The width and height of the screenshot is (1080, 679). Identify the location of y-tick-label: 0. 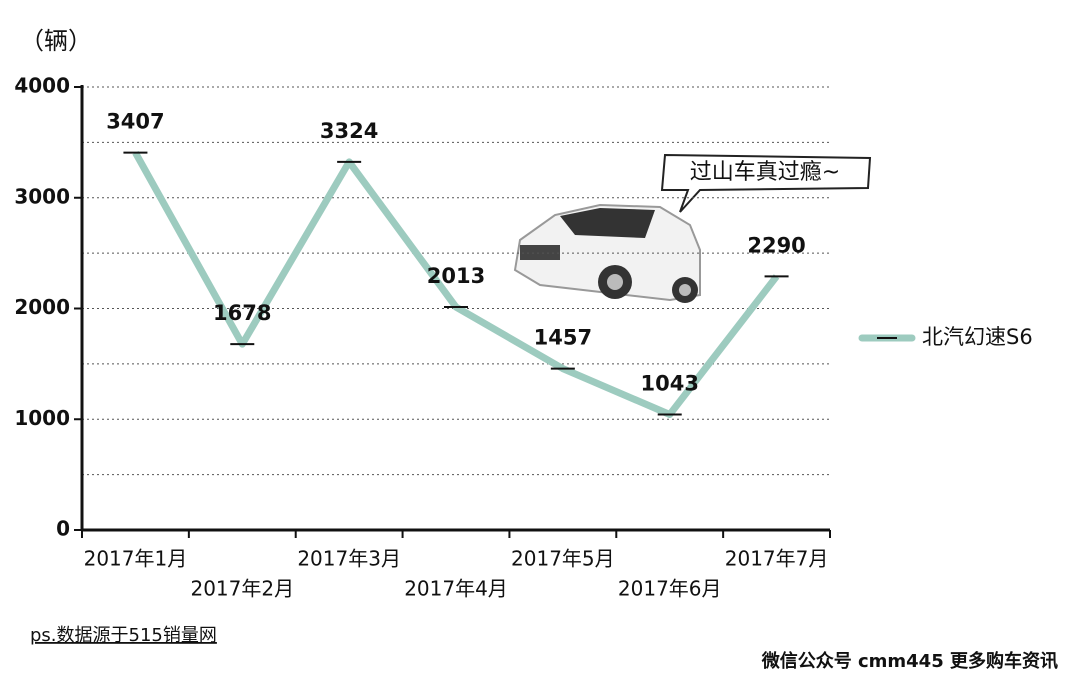
(63, 529).